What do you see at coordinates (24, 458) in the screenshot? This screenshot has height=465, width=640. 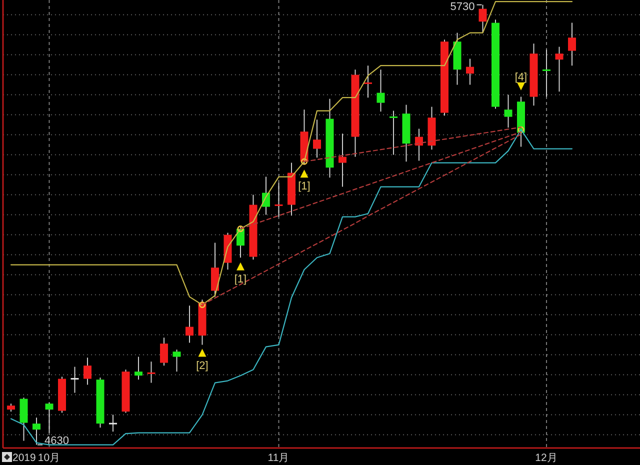 I see `annotation: 2019` at bounding box center [24, 458].